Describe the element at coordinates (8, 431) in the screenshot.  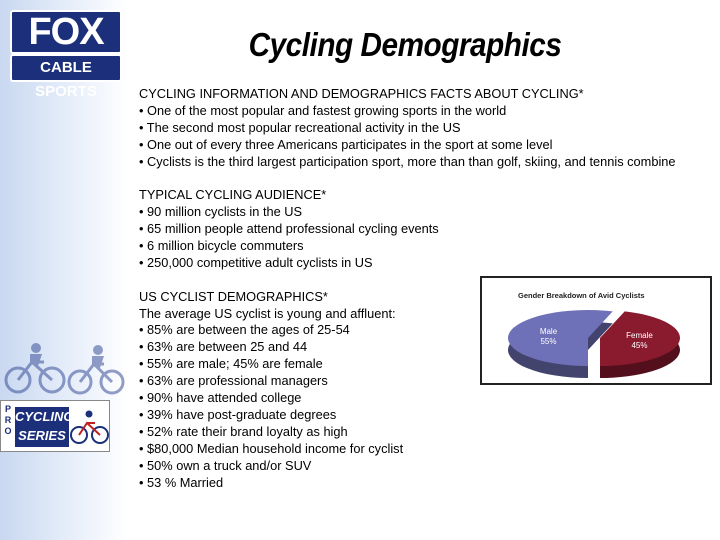
I see `pro-letter: O` at that location.